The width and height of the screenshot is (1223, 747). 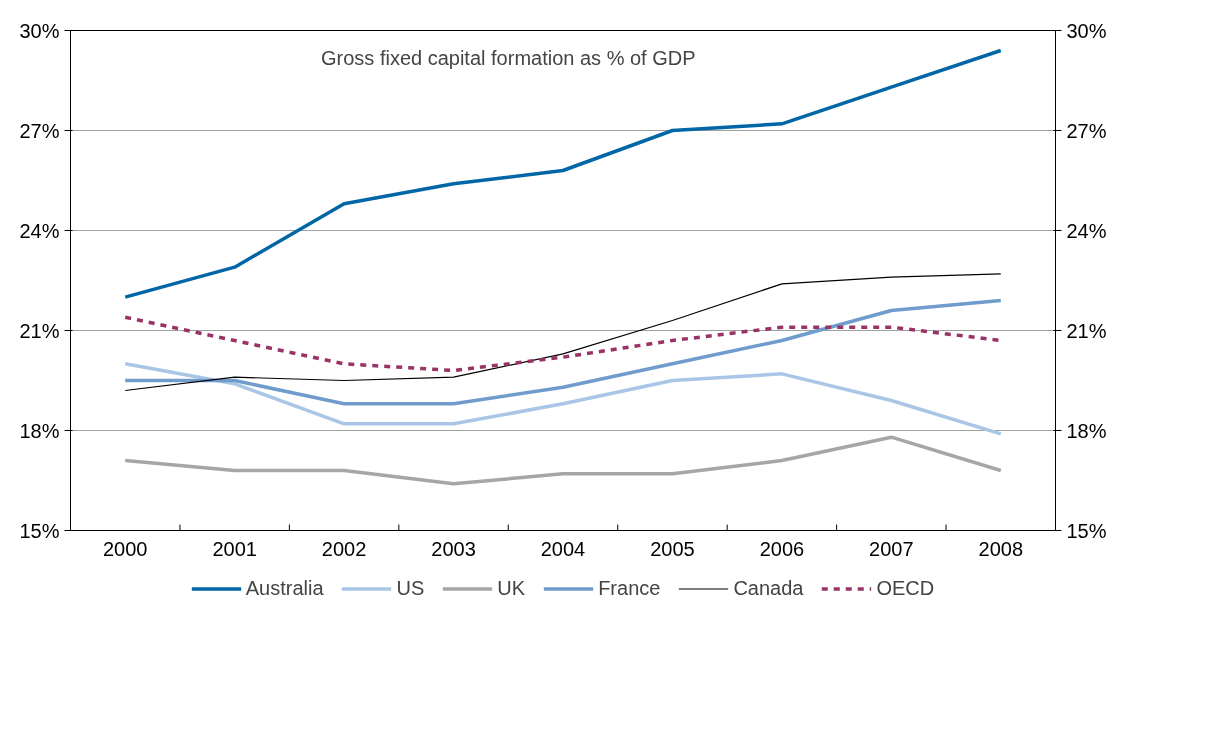 What do you see at coordinates (1086, 530) in the screenshot?
I see `y2-tick-label: 15%` at bounding box center [1086, 530].